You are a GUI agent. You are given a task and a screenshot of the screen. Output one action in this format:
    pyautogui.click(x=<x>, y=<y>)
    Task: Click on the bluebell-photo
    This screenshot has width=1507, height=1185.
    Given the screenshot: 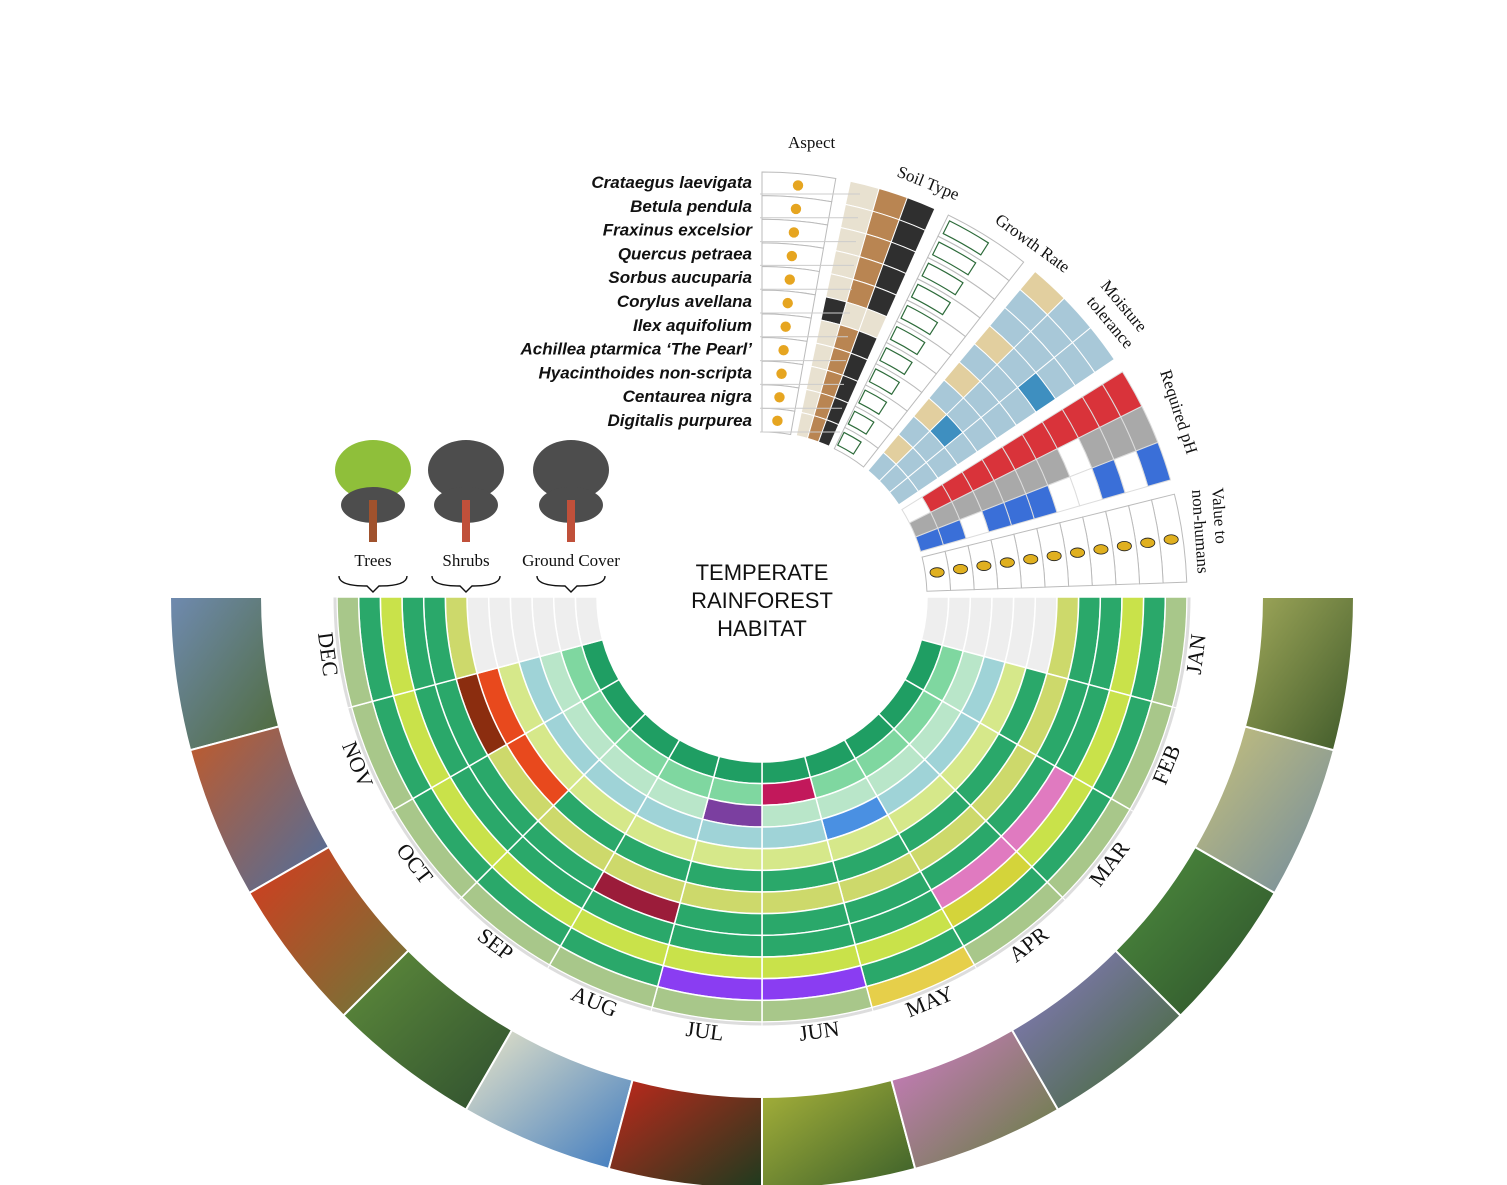 What is the action you would take?
    pyautogui.click(x=1096, y=1030)
    